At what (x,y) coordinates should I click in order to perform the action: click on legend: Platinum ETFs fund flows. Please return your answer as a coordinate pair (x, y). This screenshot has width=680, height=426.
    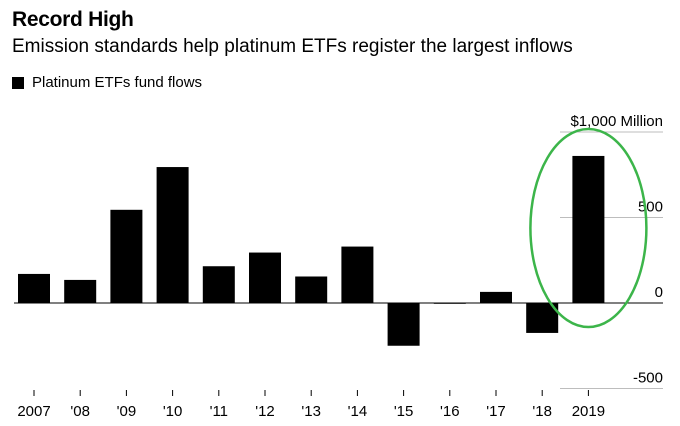
    Looking at the image, I should click on (107, 82).